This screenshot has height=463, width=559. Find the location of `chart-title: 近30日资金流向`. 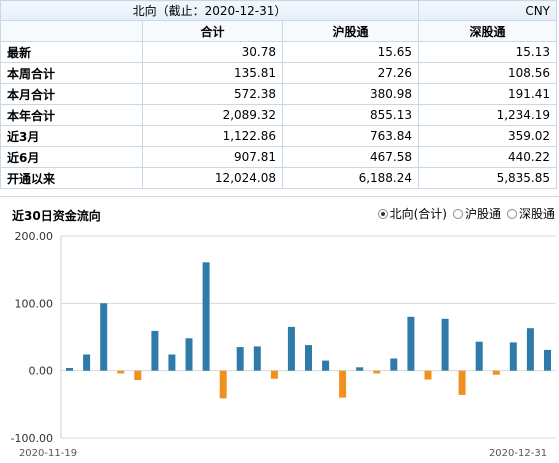

chart-title: 近30日资金流向 is located at coordinates (56, 216).